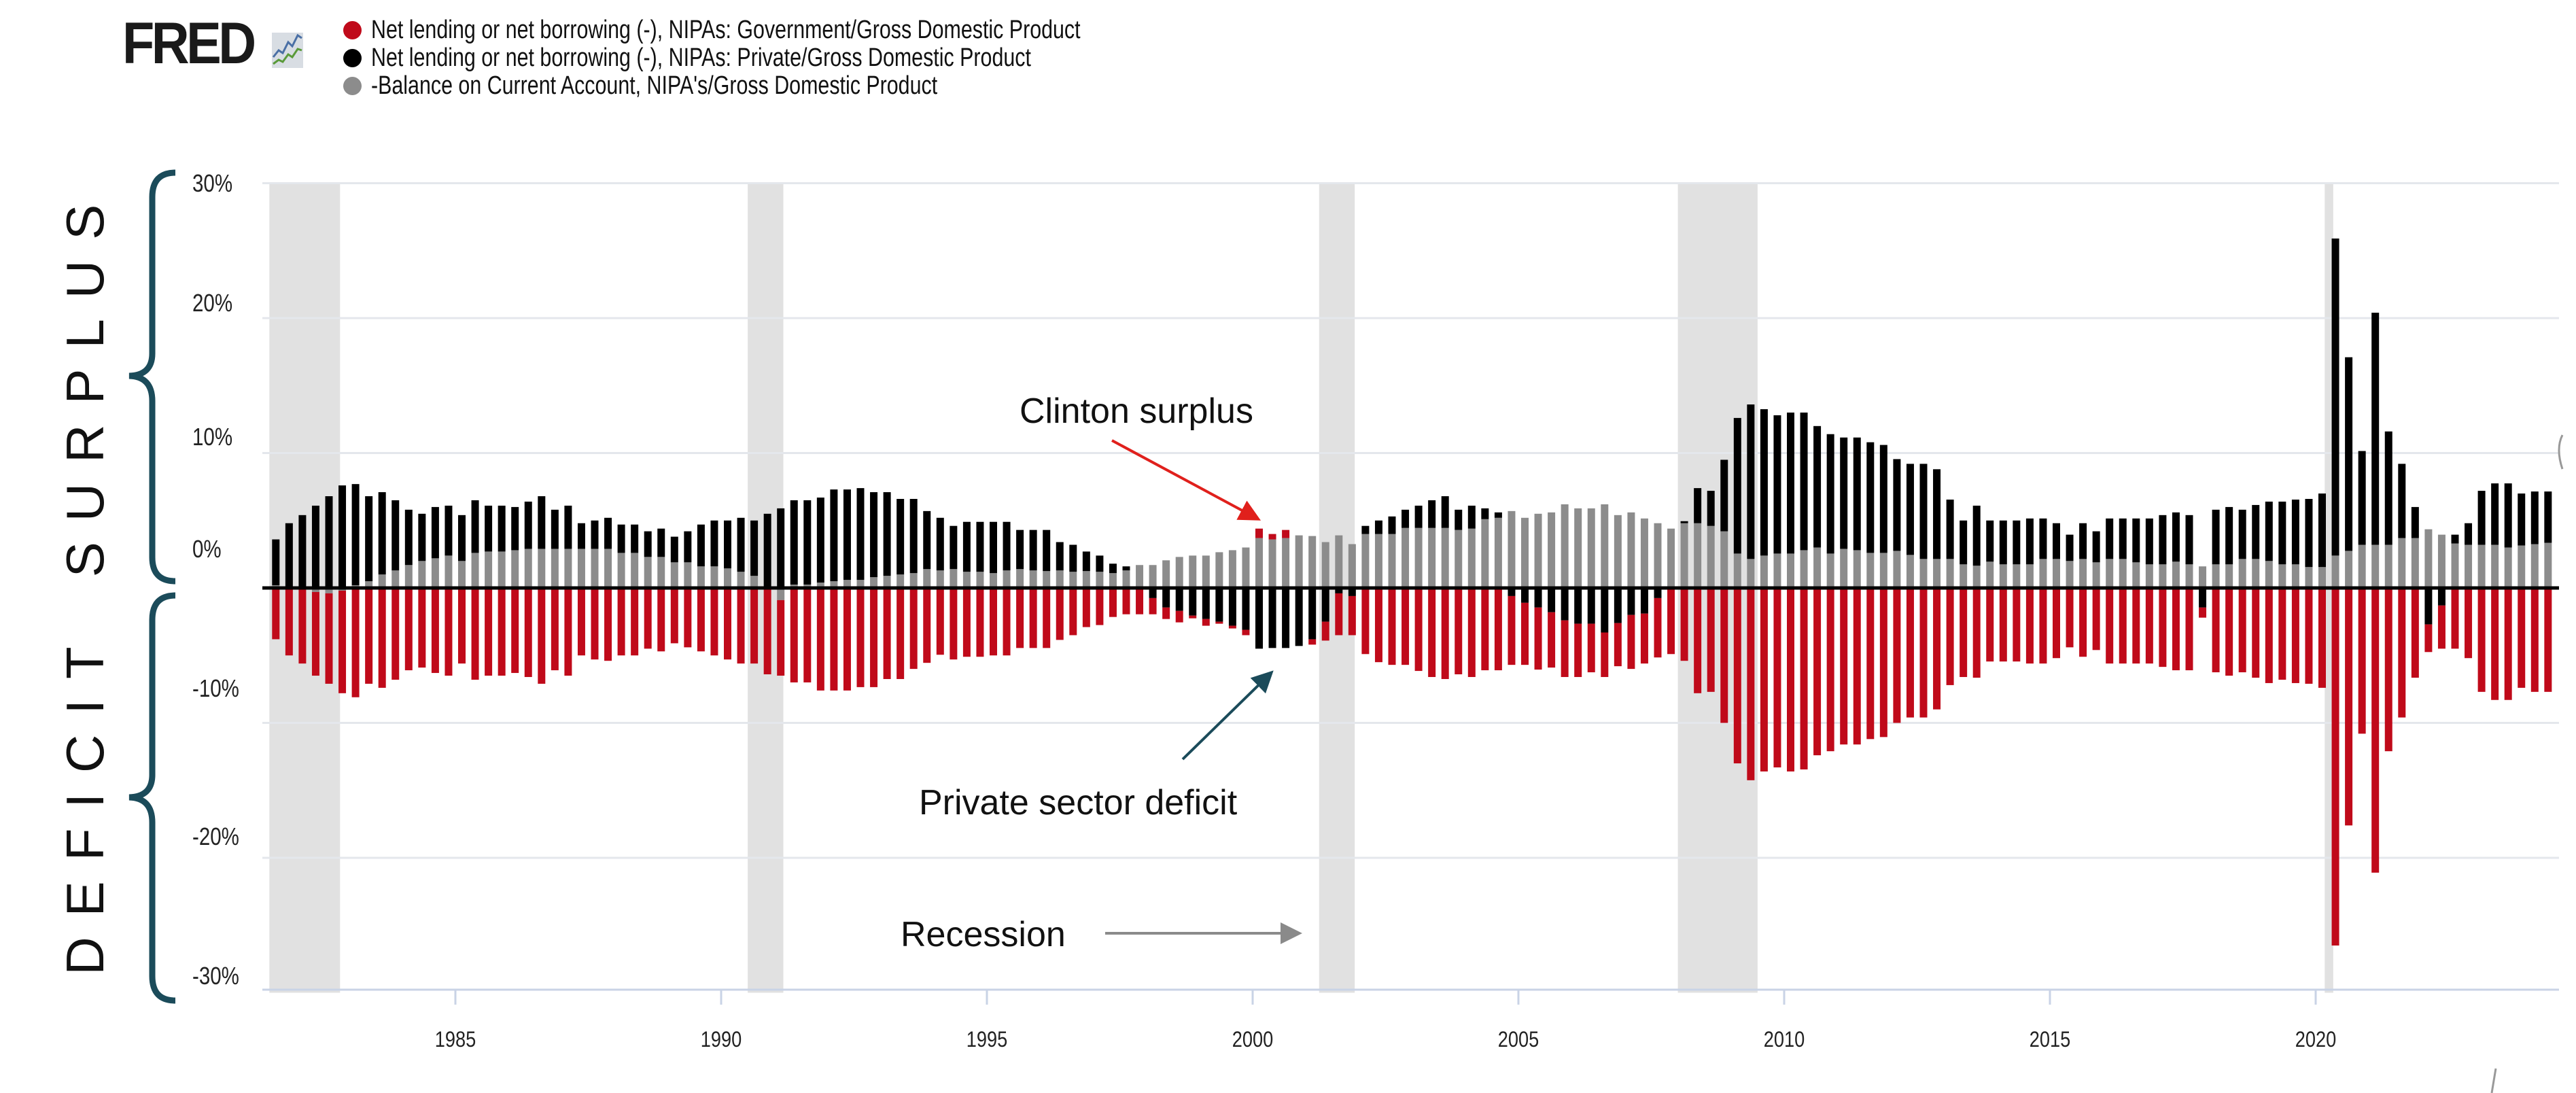  What do you see at coordinates (212, 436) in the screenshot?
I see `y-tick-label: 10%` at bounding box center [212, 436].